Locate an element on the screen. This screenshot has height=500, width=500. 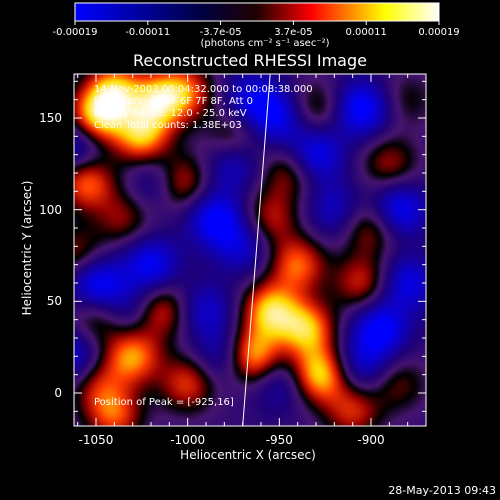
colorbar is located at coordinates (257, 12).